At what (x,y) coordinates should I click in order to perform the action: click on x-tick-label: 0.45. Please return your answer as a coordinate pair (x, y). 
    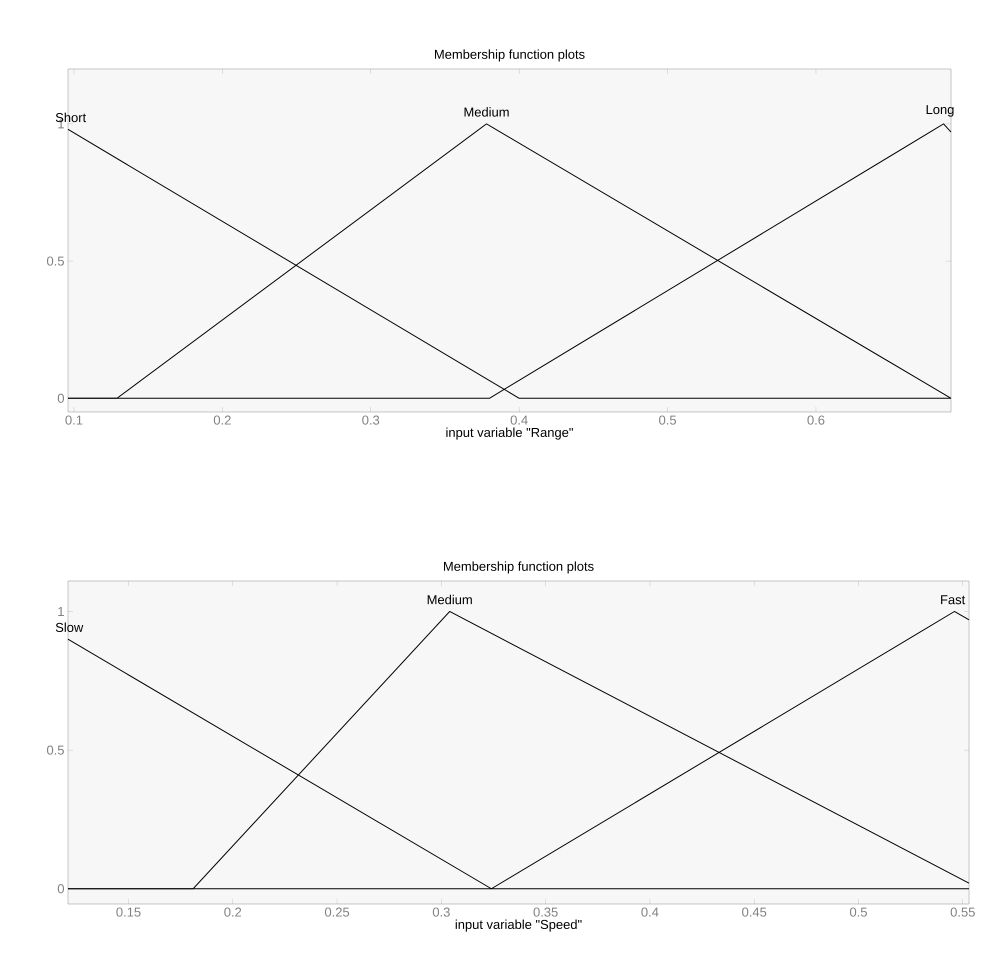
    Looking at the image, I should click on (754, 912).